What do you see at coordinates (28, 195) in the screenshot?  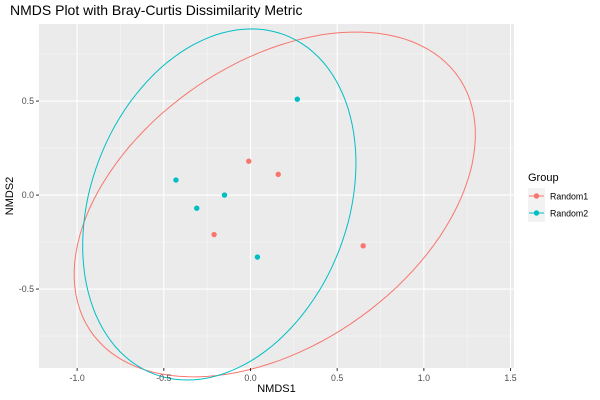 I see `y-tick-label: 0.0` at bounding box center [28, 195].